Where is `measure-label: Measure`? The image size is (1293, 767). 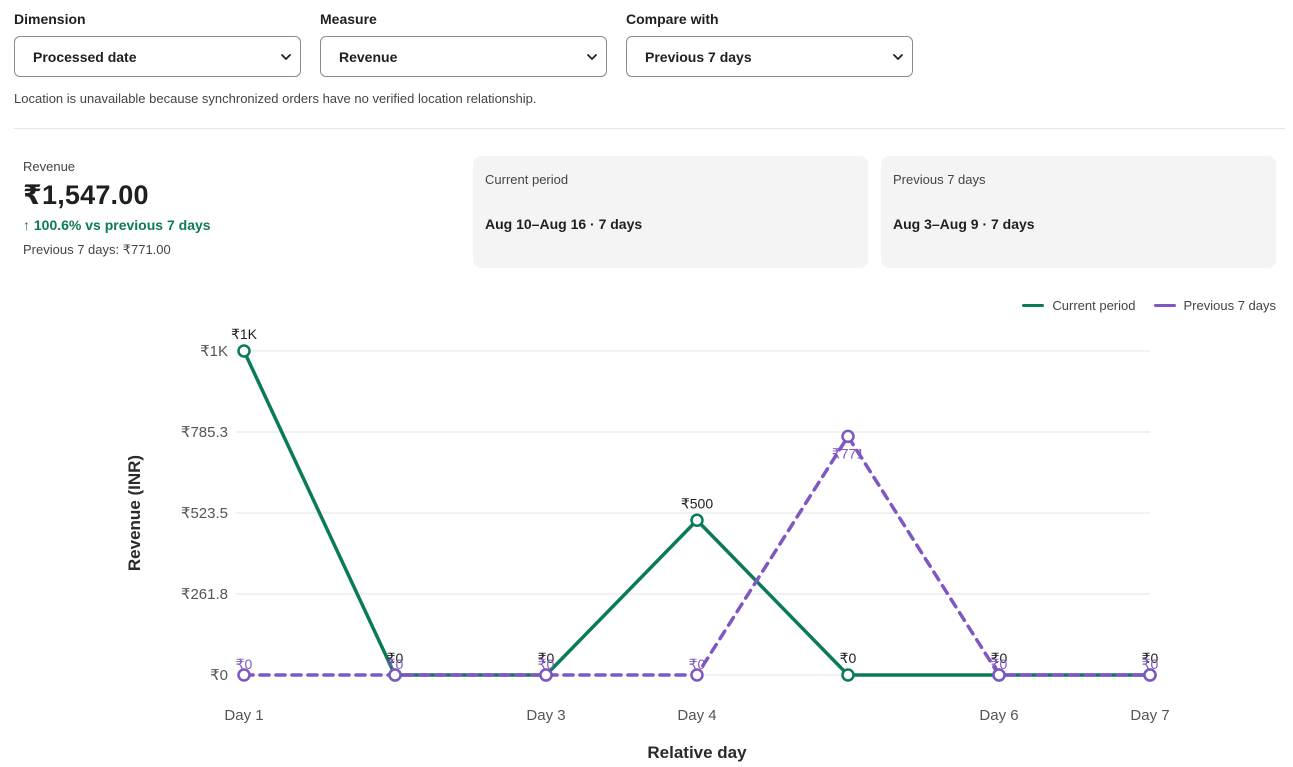 measure-label: Measure is located at coordinates (348, 19).